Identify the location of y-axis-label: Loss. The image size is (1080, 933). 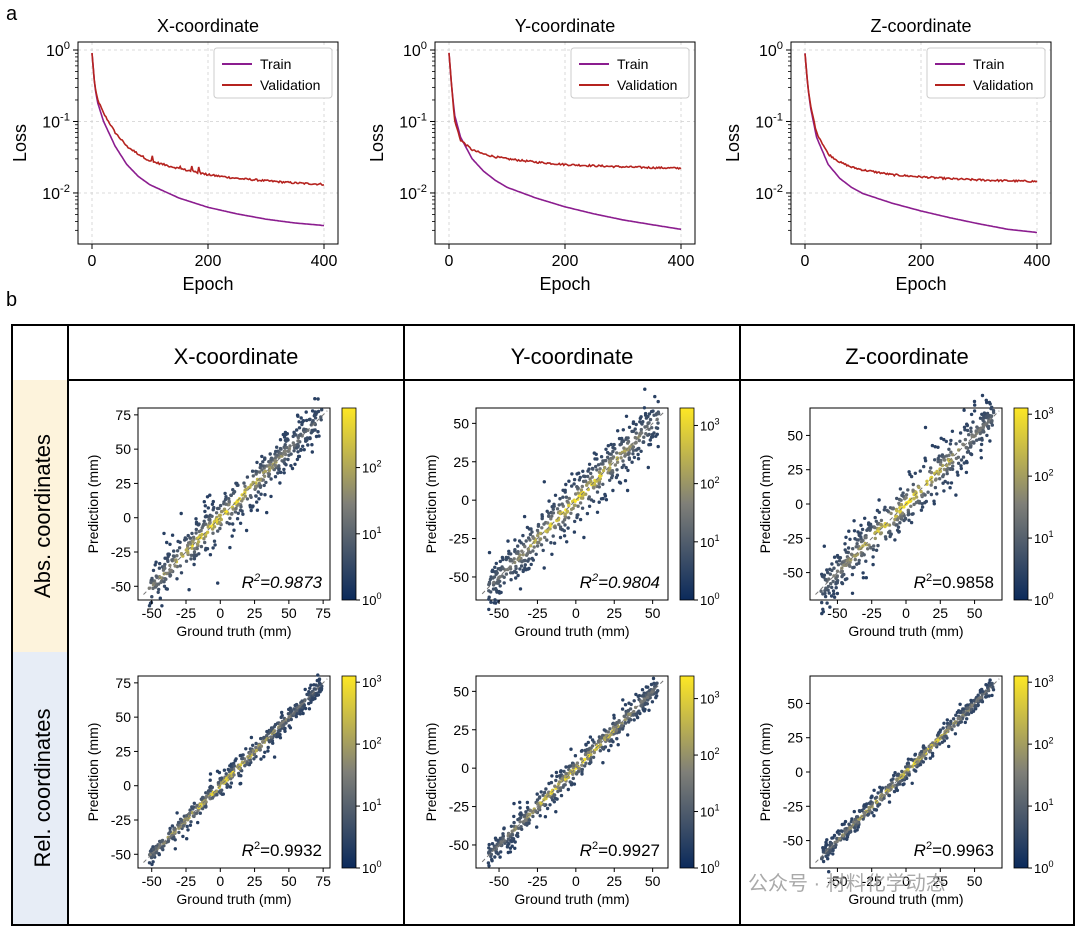
(20, 143).